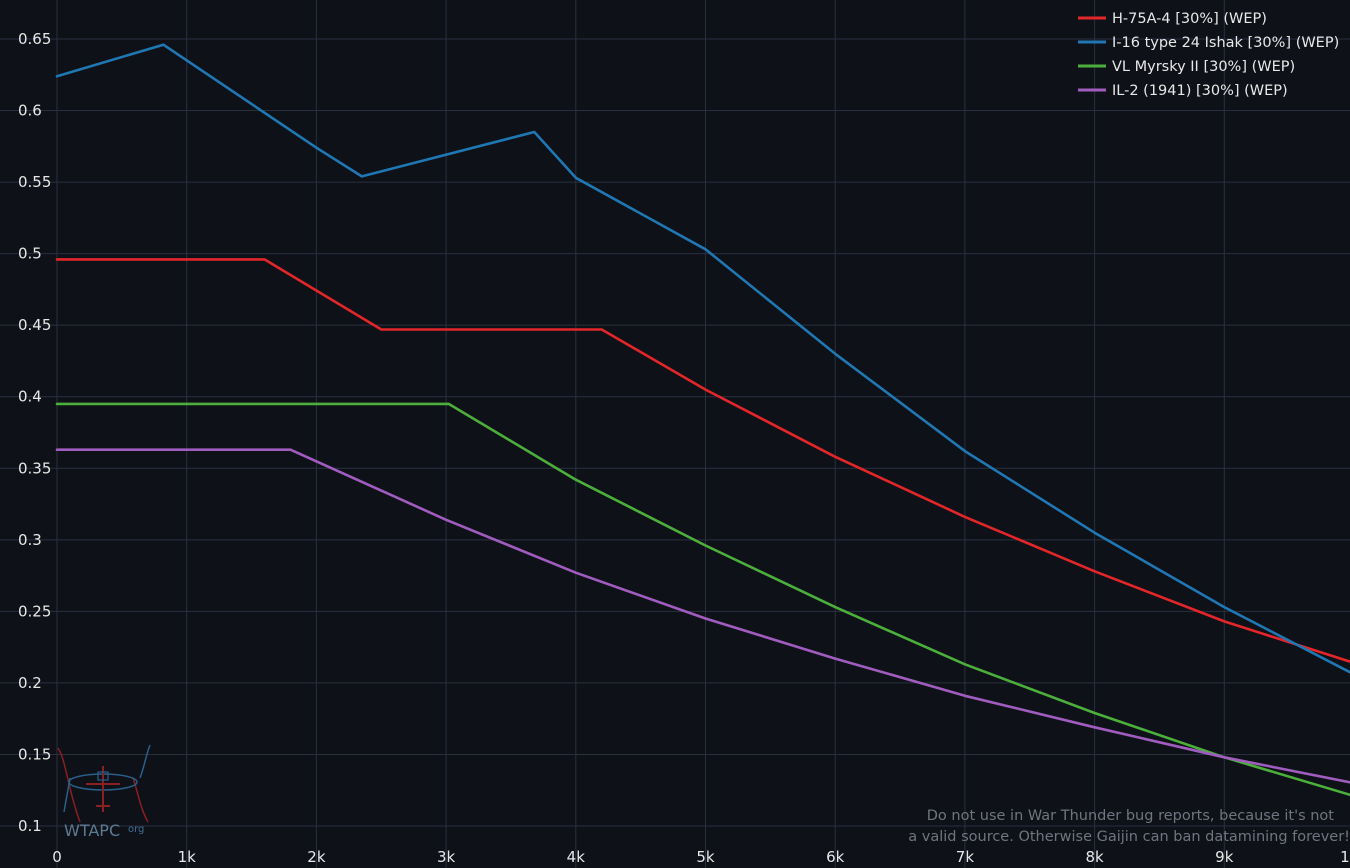 The image size is (1350, 868). Describe the element at coordinates (446, 857) in the screenshot. I see `x-tick-label-3: 3k` at that location.